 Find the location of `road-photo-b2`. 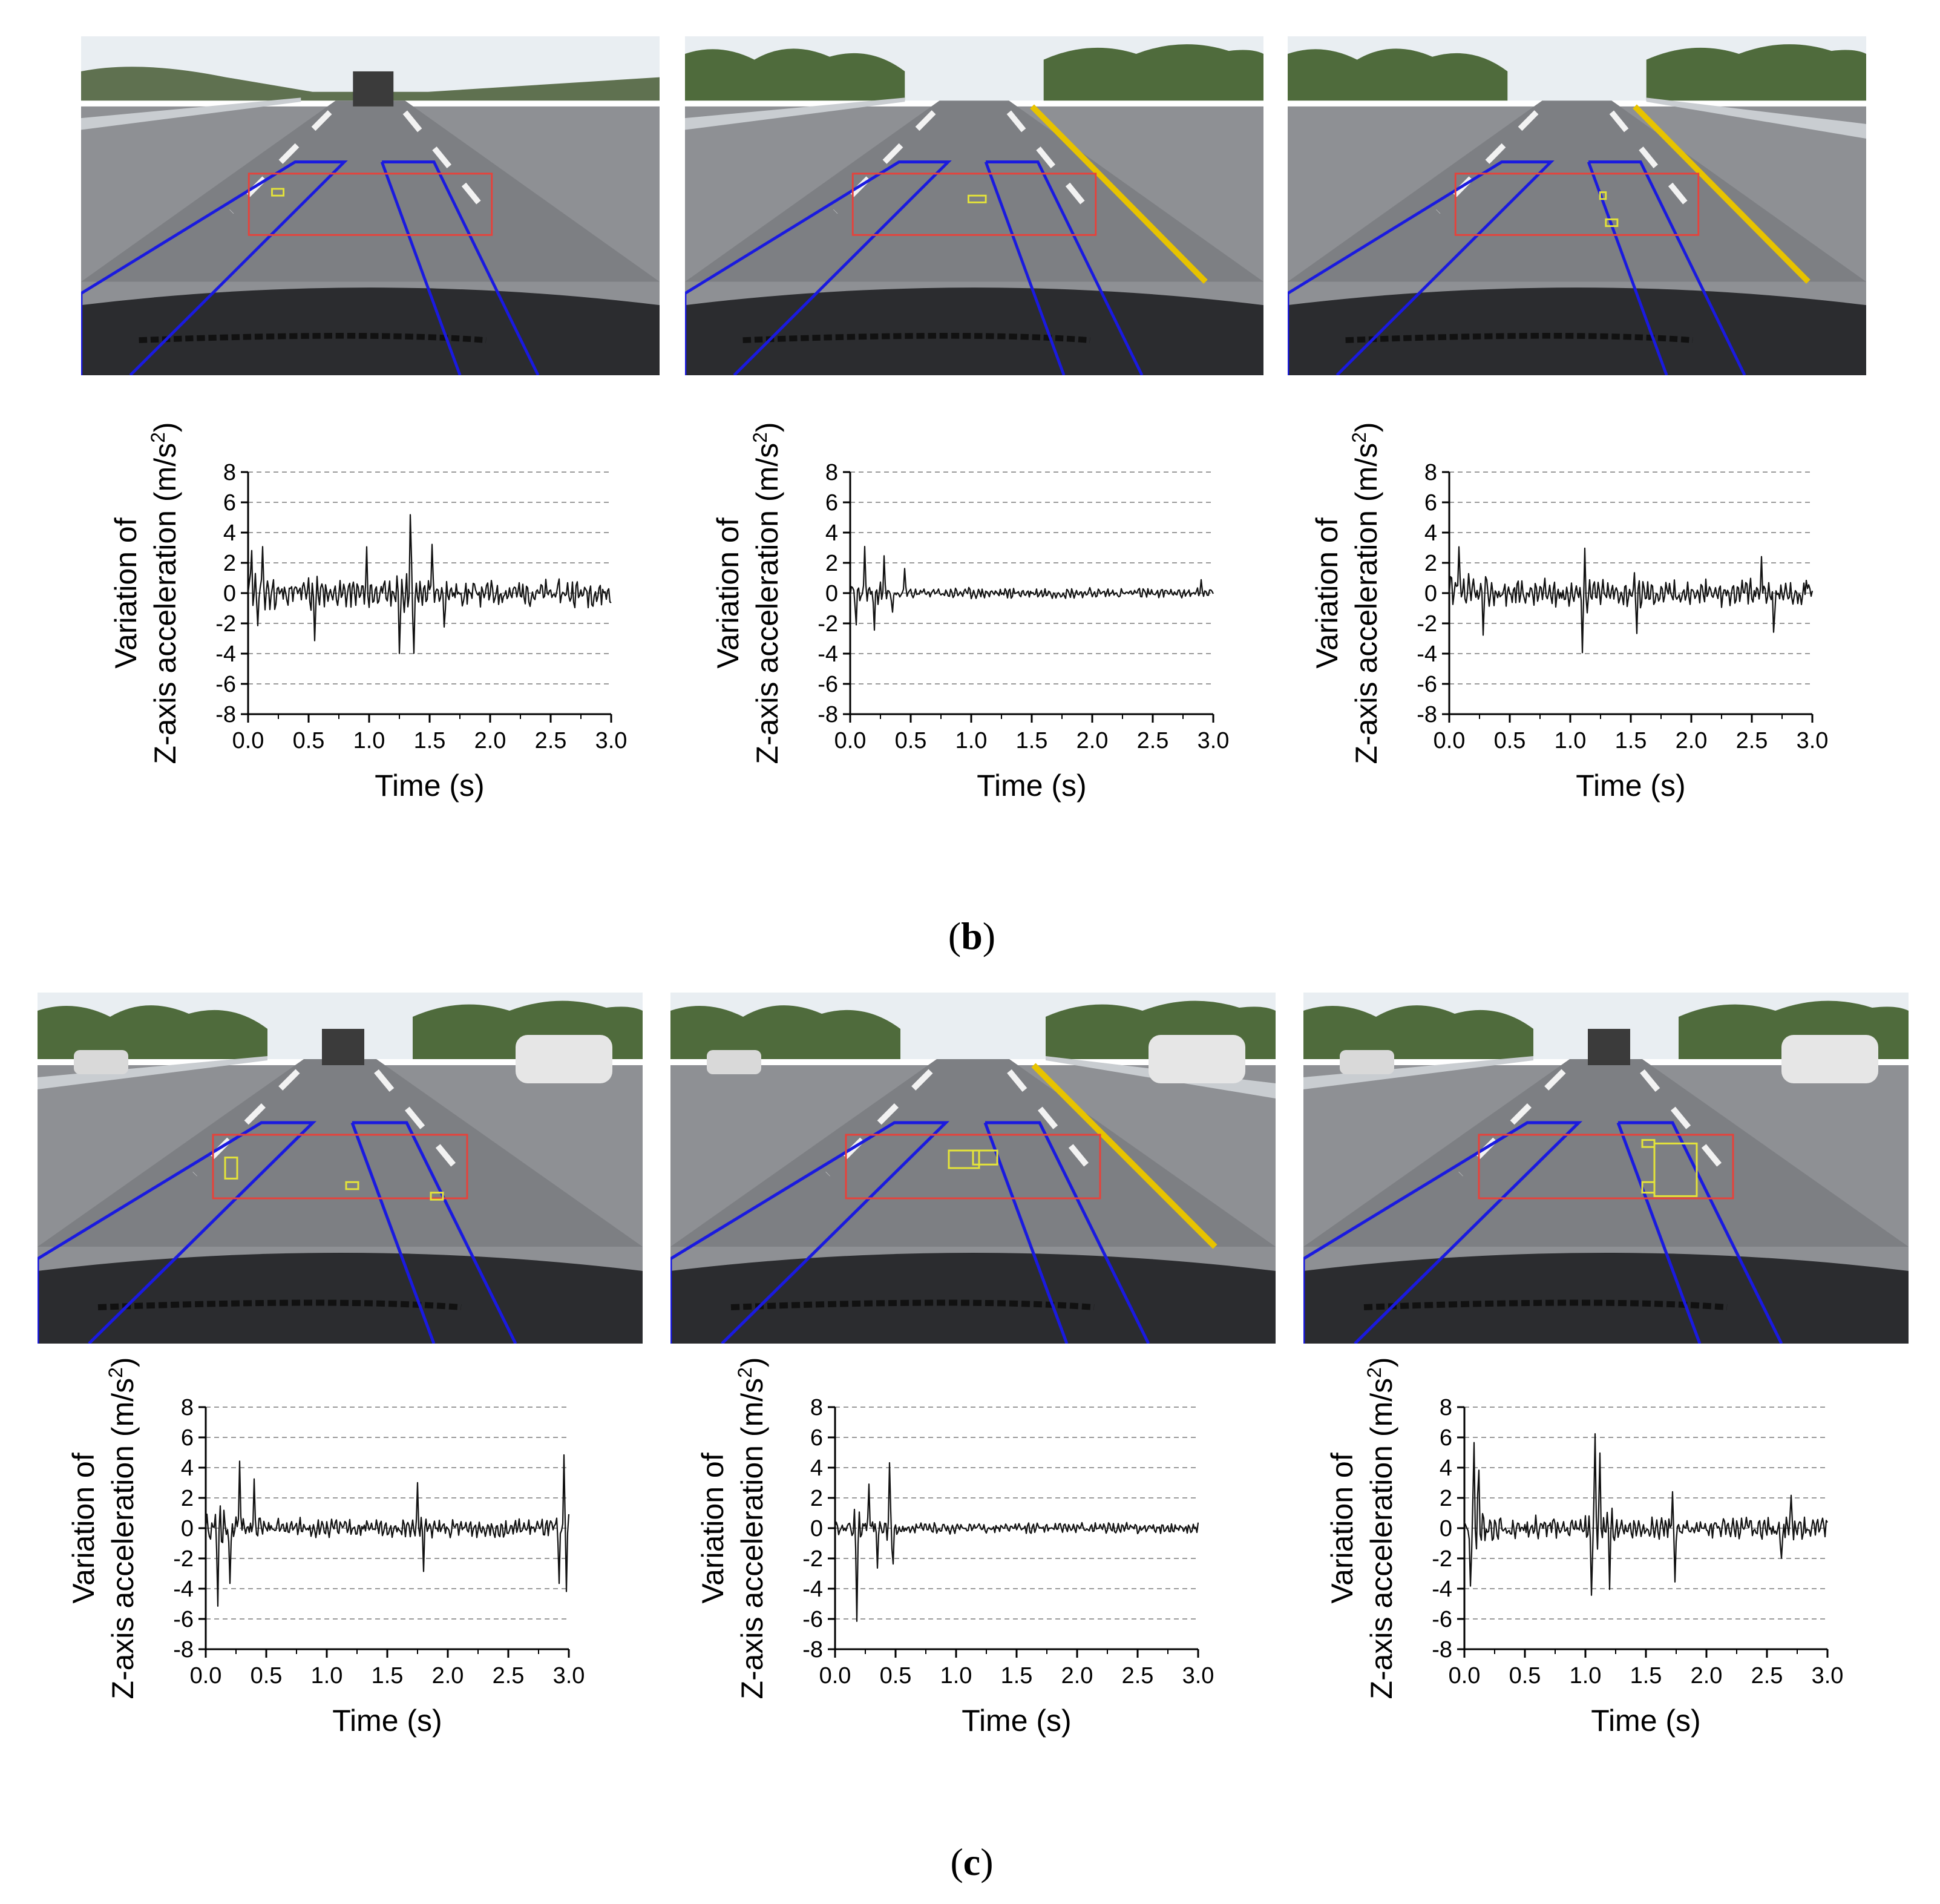

road-photo-b2 is located at coordinates (974, 205).